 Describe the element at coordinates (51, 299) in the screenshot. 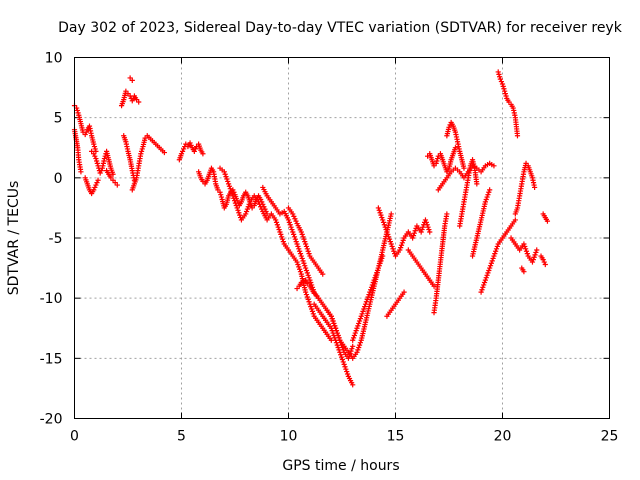

I see `y-tick-label: -10` at that location.